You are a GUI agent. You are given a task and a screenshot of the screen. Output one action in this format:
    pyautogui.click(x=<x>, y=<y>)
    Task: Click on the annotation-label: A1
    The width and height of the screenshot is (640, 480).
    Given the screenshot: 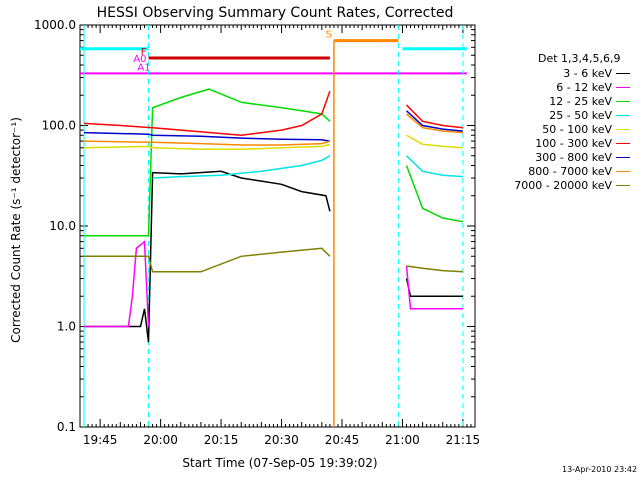 What is the action you would take?
    pyautogui.click(x=143, y=67)
    